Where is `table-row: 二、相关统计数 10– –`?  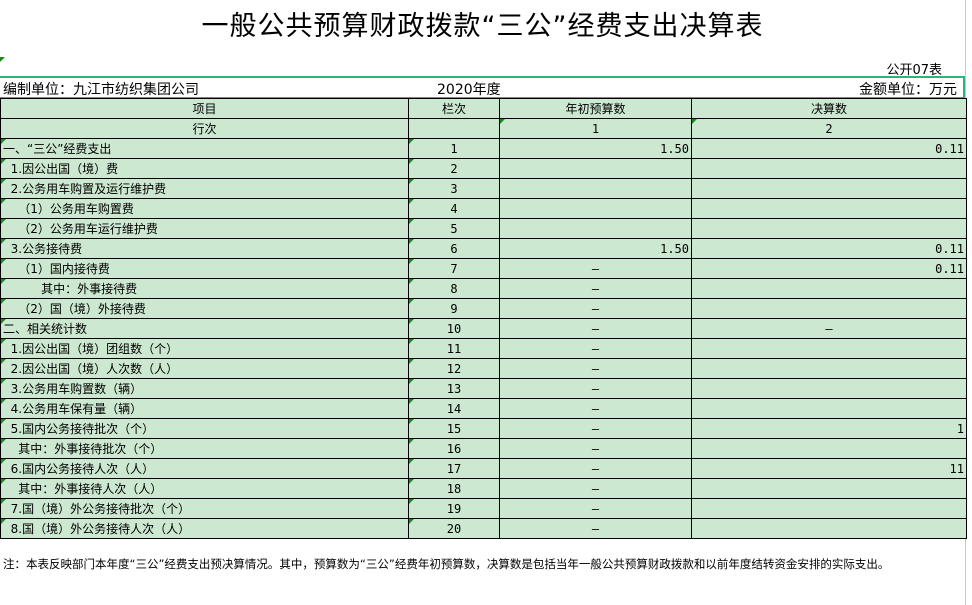 table-row: 二、相关统计数 10– – is located at coordinates (483, 328).